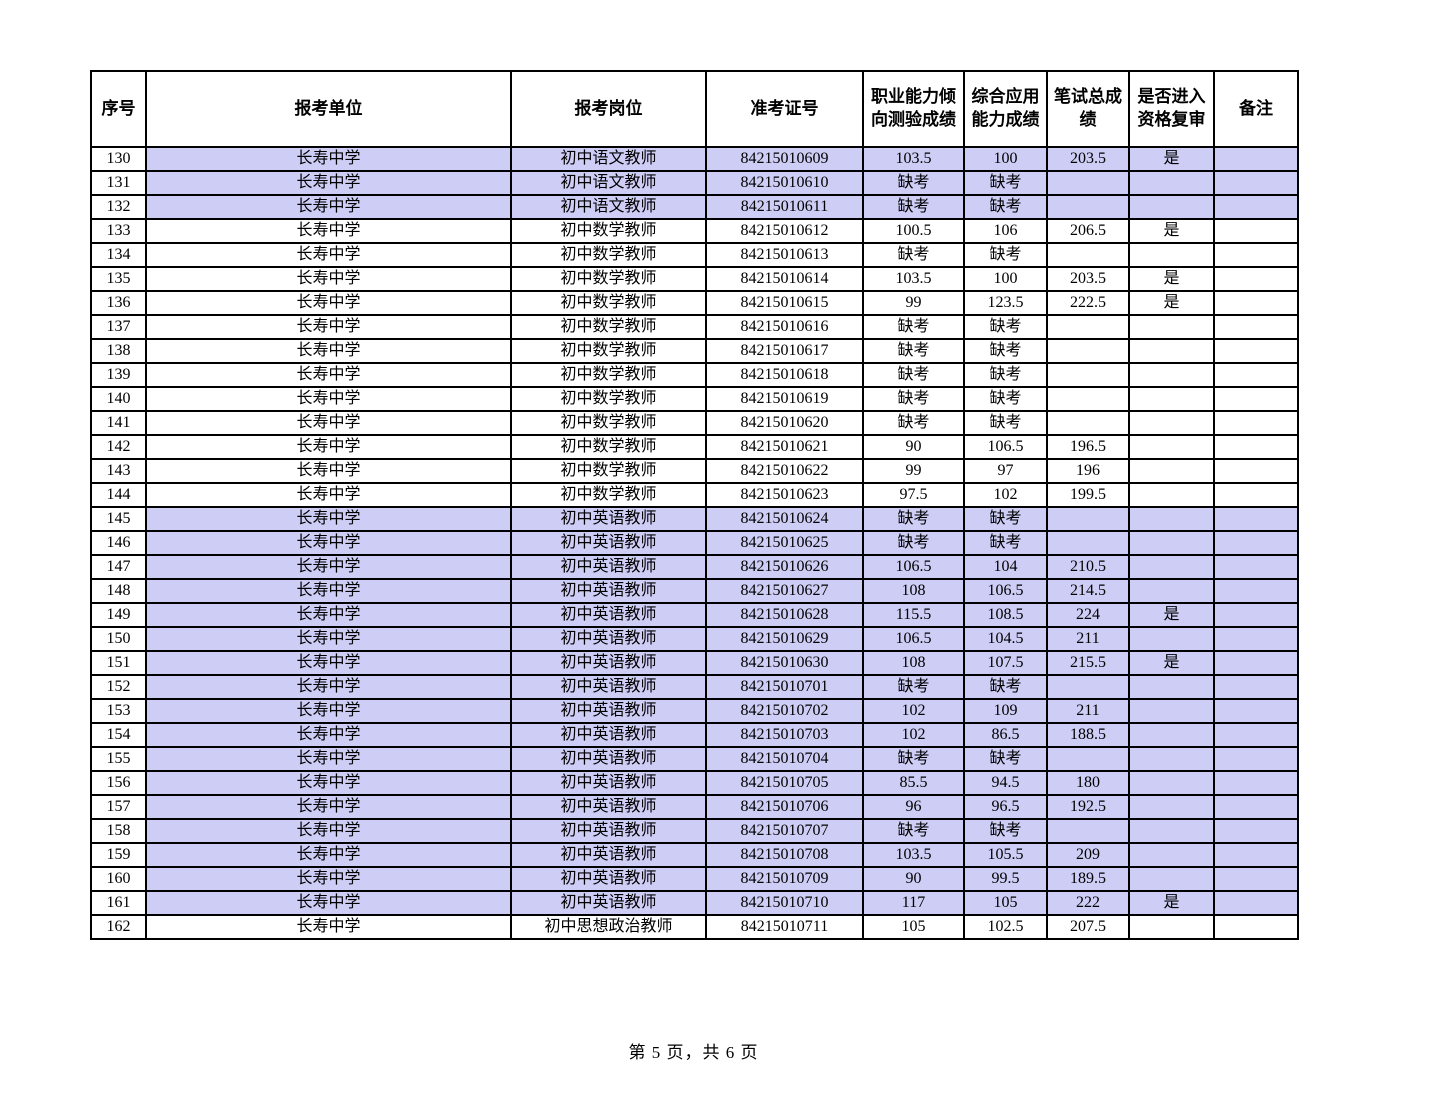 Image resolution: width=1429 pixels, height=1105 pixels. I want to click on table-cell: 105.5, so click(1005, 855).